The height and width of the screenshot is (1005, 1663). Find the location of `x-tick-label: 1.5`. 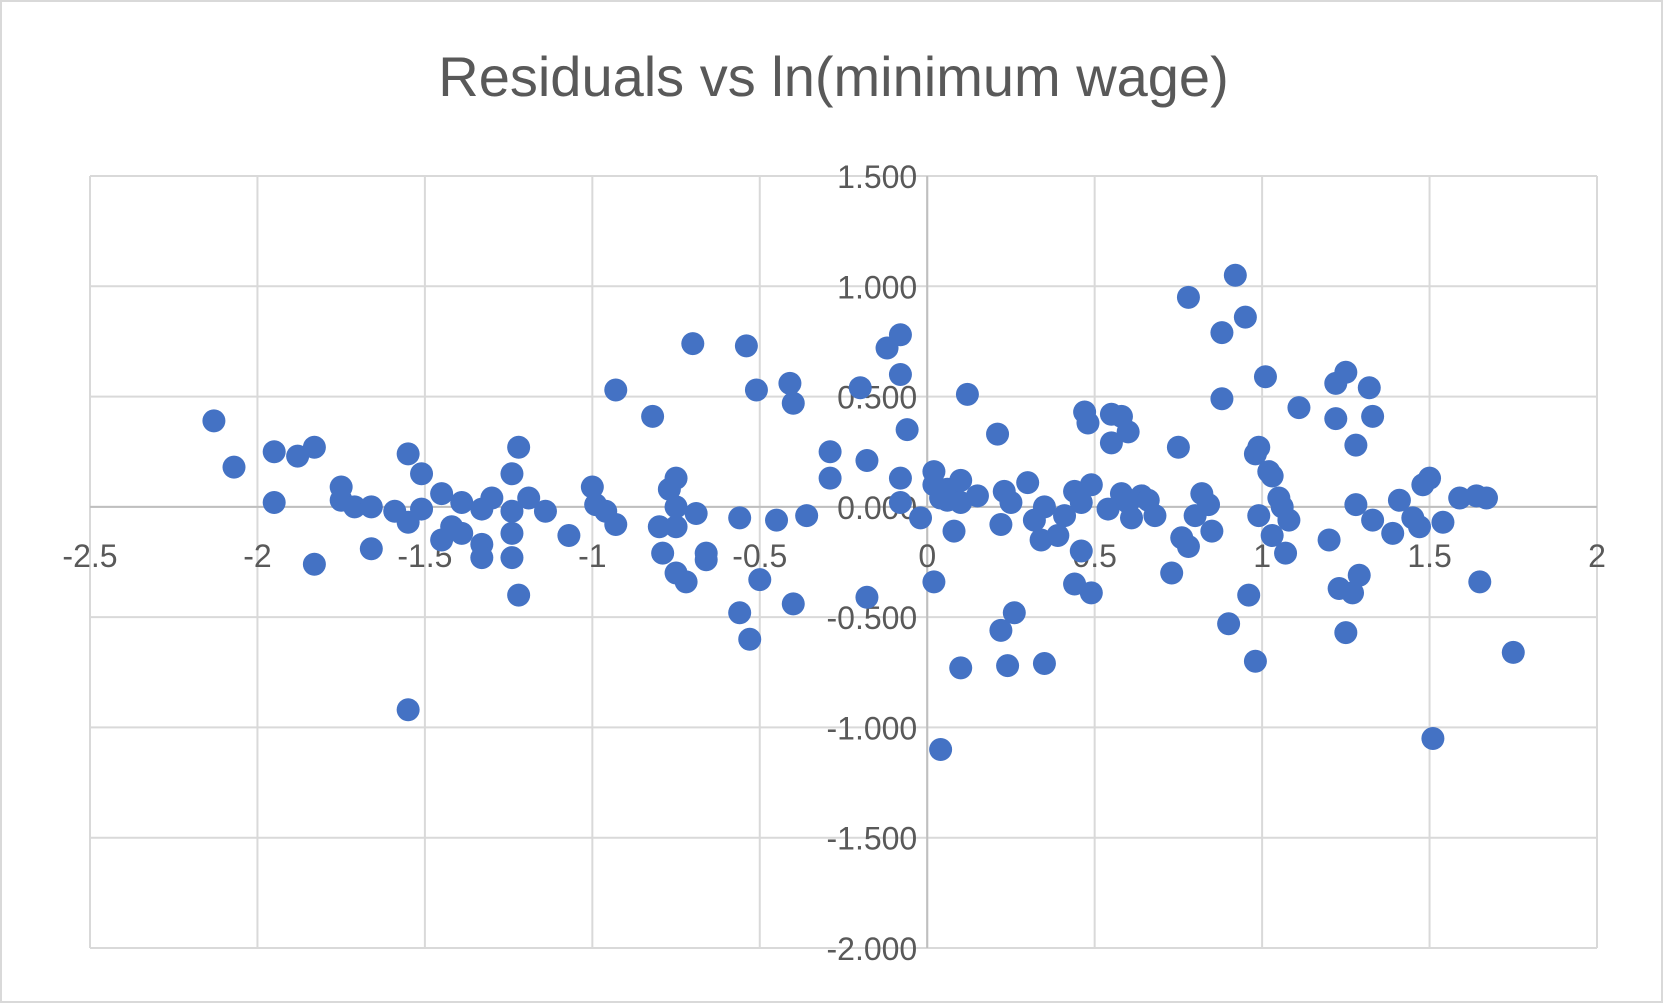

x-tick-label: 1.5 is located at coordinates (1429, 556).